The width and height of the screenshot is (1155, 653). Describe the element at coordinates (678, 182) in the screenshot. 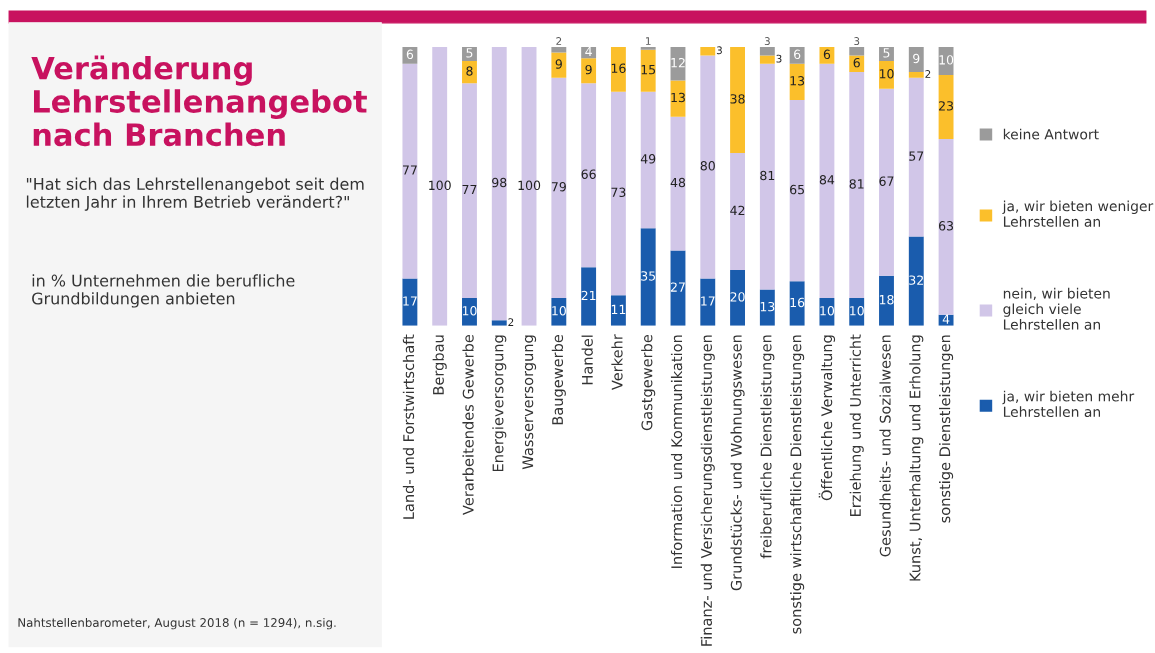

I see `data-label: 48` at that location.